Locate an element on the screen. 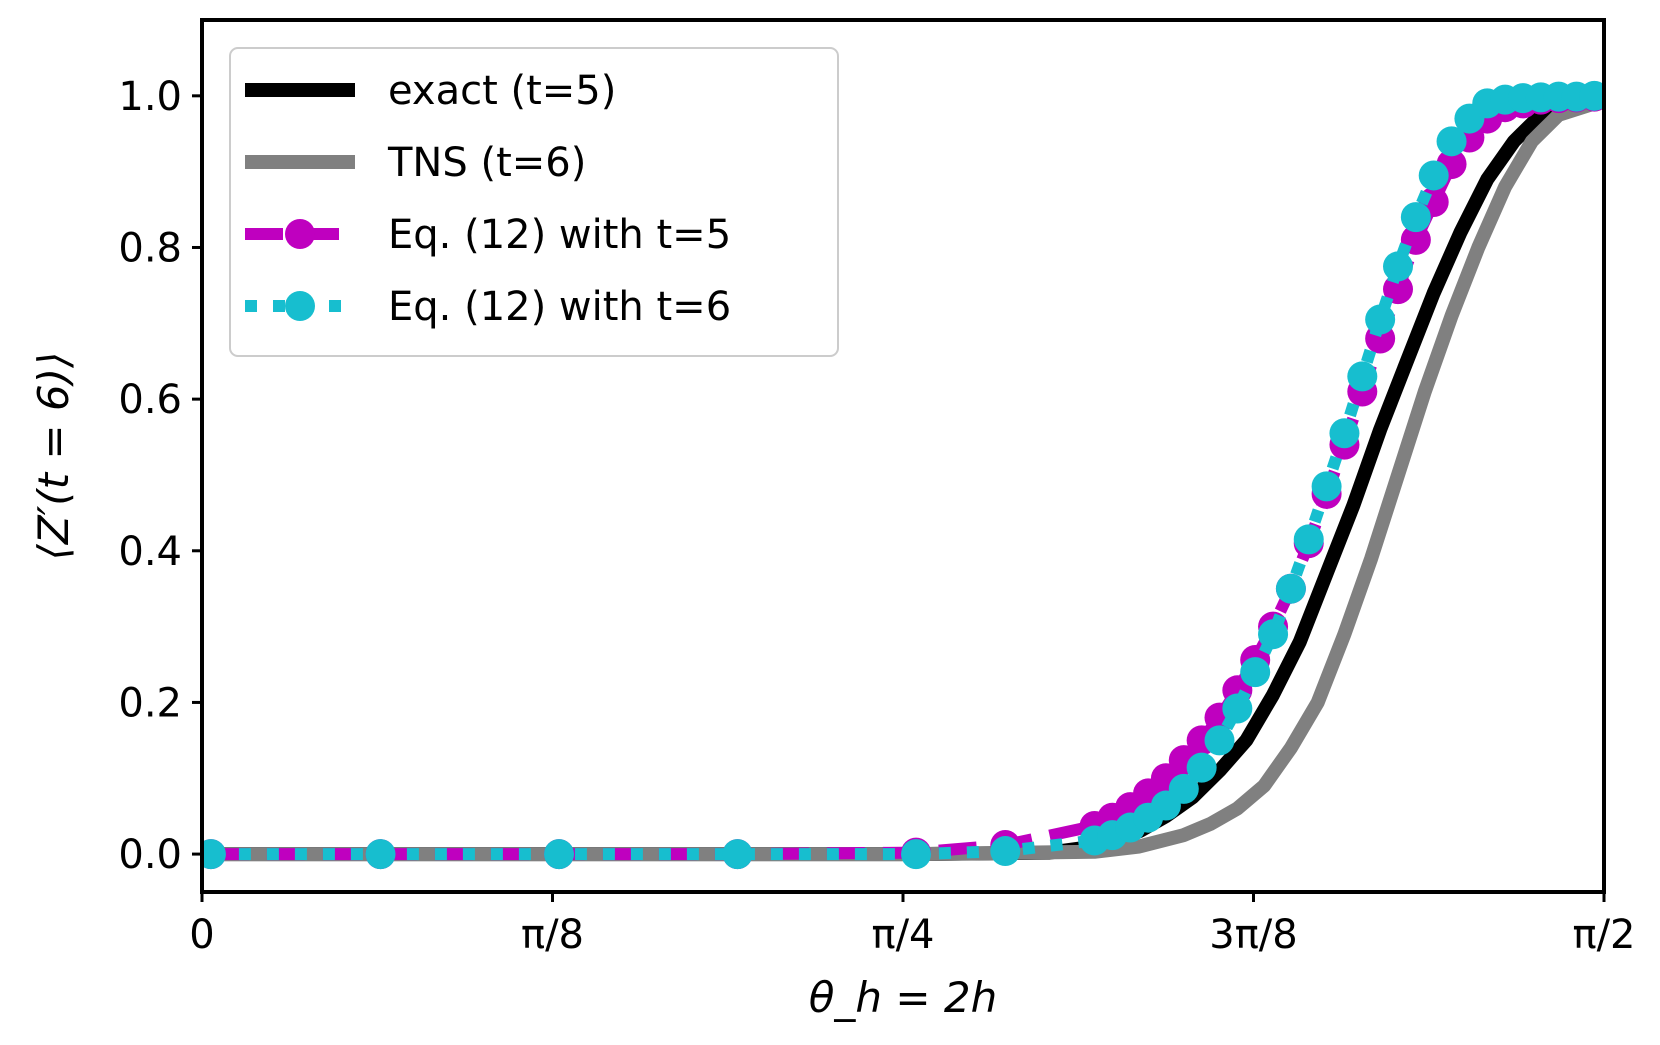 This screenshot has height=1045, width=1660. legend-entry: Eq. (12) with t=5 is located at coordinates (488, 235).